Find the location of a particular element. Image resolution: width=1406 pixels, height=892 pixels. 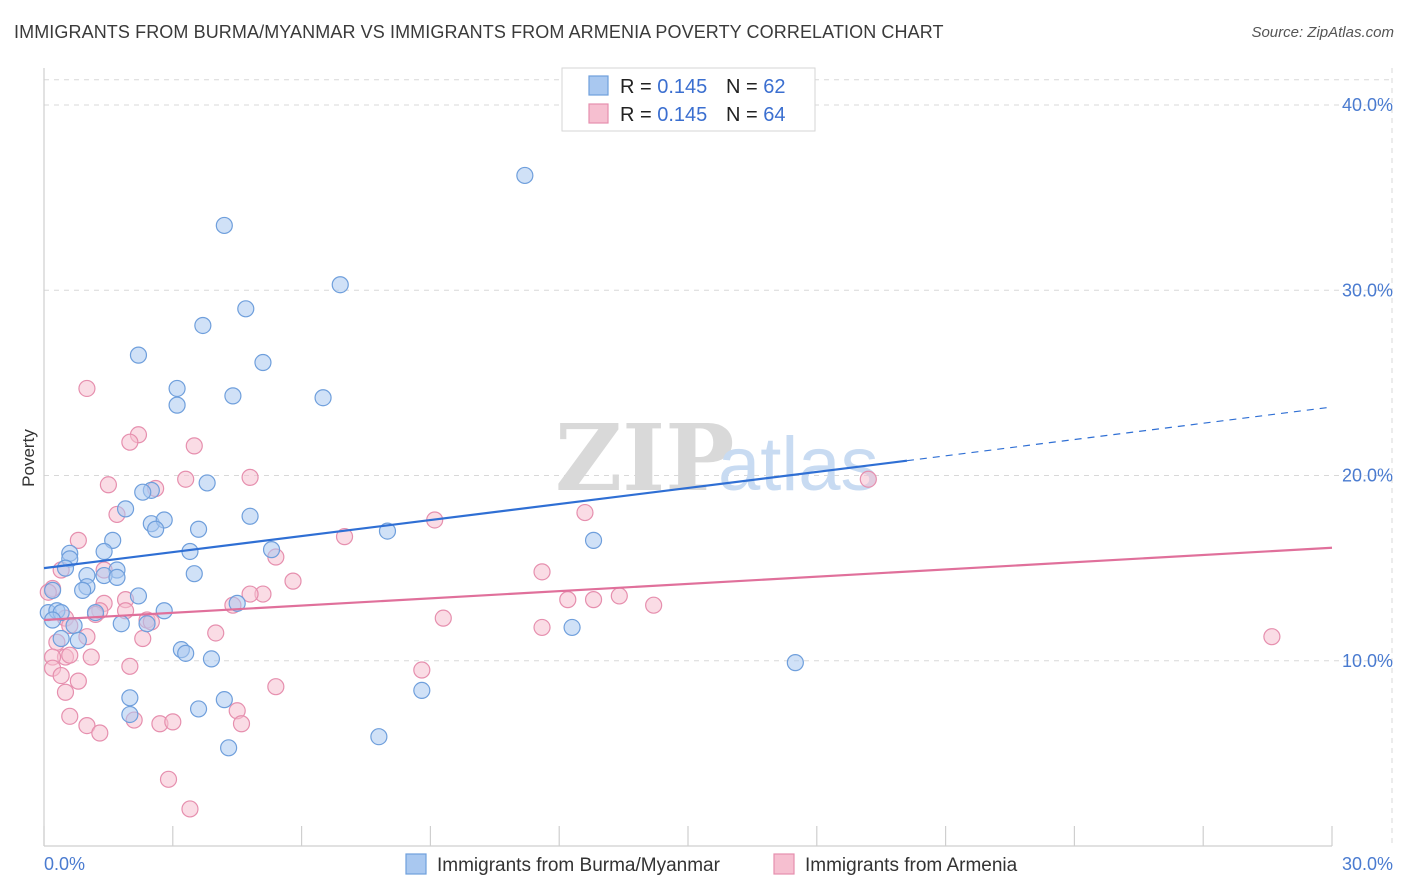

x-tick-label: 0.0% is located at coordinates (64, 864).